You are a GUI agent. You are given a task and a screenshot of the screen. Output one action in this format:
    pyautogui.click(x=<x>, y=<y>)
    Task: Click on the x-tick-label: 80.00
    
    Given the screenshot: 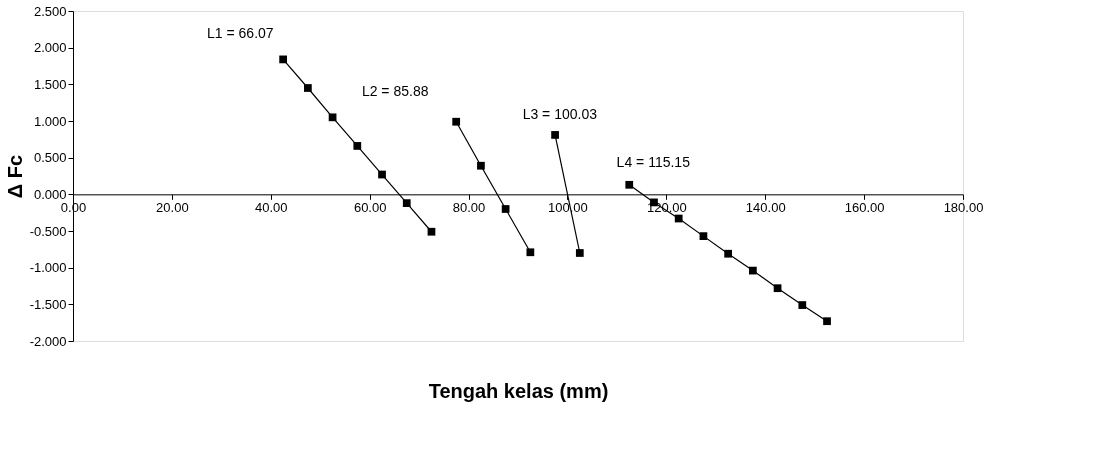 What is the action you would take?
    pyautogui.click(x=469, y=207)
    